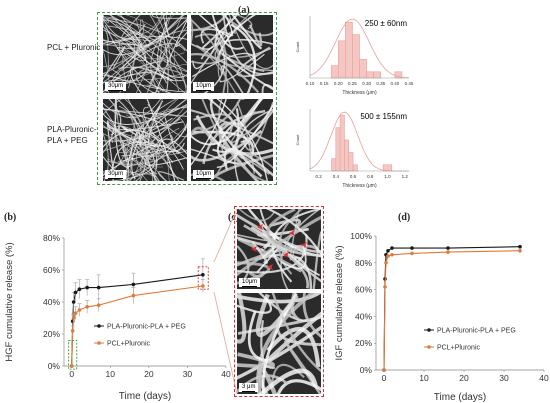 The width and height of the screenshot is (550, 403). Describe the element at coordinates (51, 302) in the screenshot. I see `y-tick-label: 40%` at that location.